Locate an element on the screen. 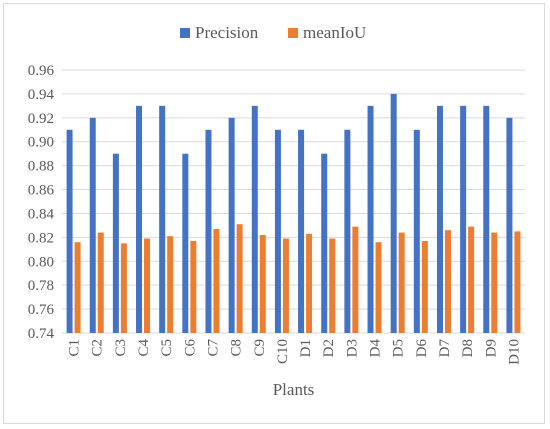 This screenshot has width=550, height=429. x-tick-label: C3 is located at coordinates (121, 348).